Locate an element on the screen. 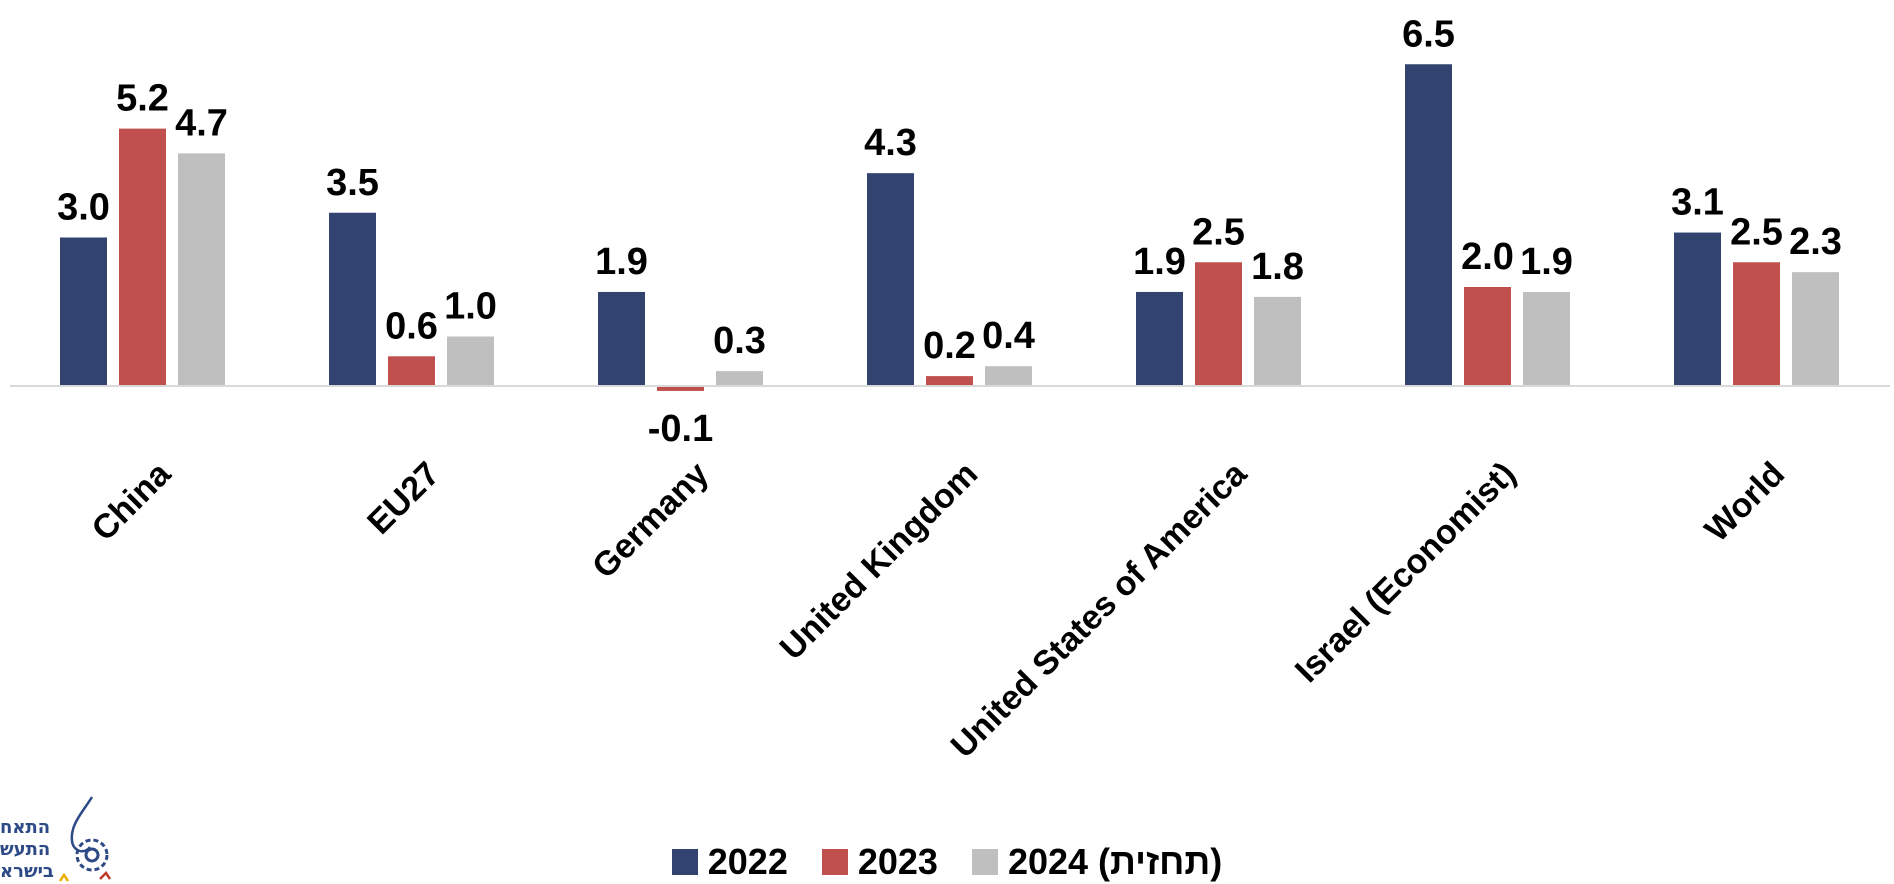 This screenshot has width=1894, height=884. logo-flame-icon is located at coordinates (82, 824).